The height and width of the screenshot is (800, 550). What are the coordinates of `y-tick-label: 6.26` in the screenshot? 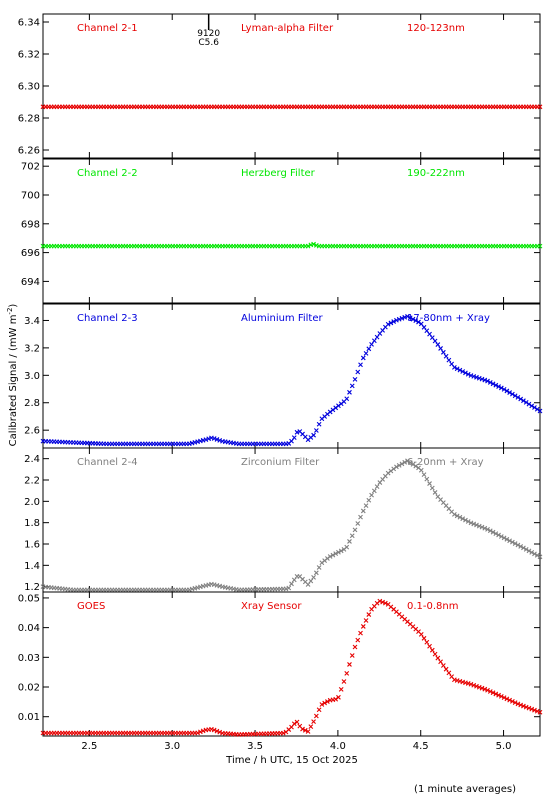 It's located at (29, 151).